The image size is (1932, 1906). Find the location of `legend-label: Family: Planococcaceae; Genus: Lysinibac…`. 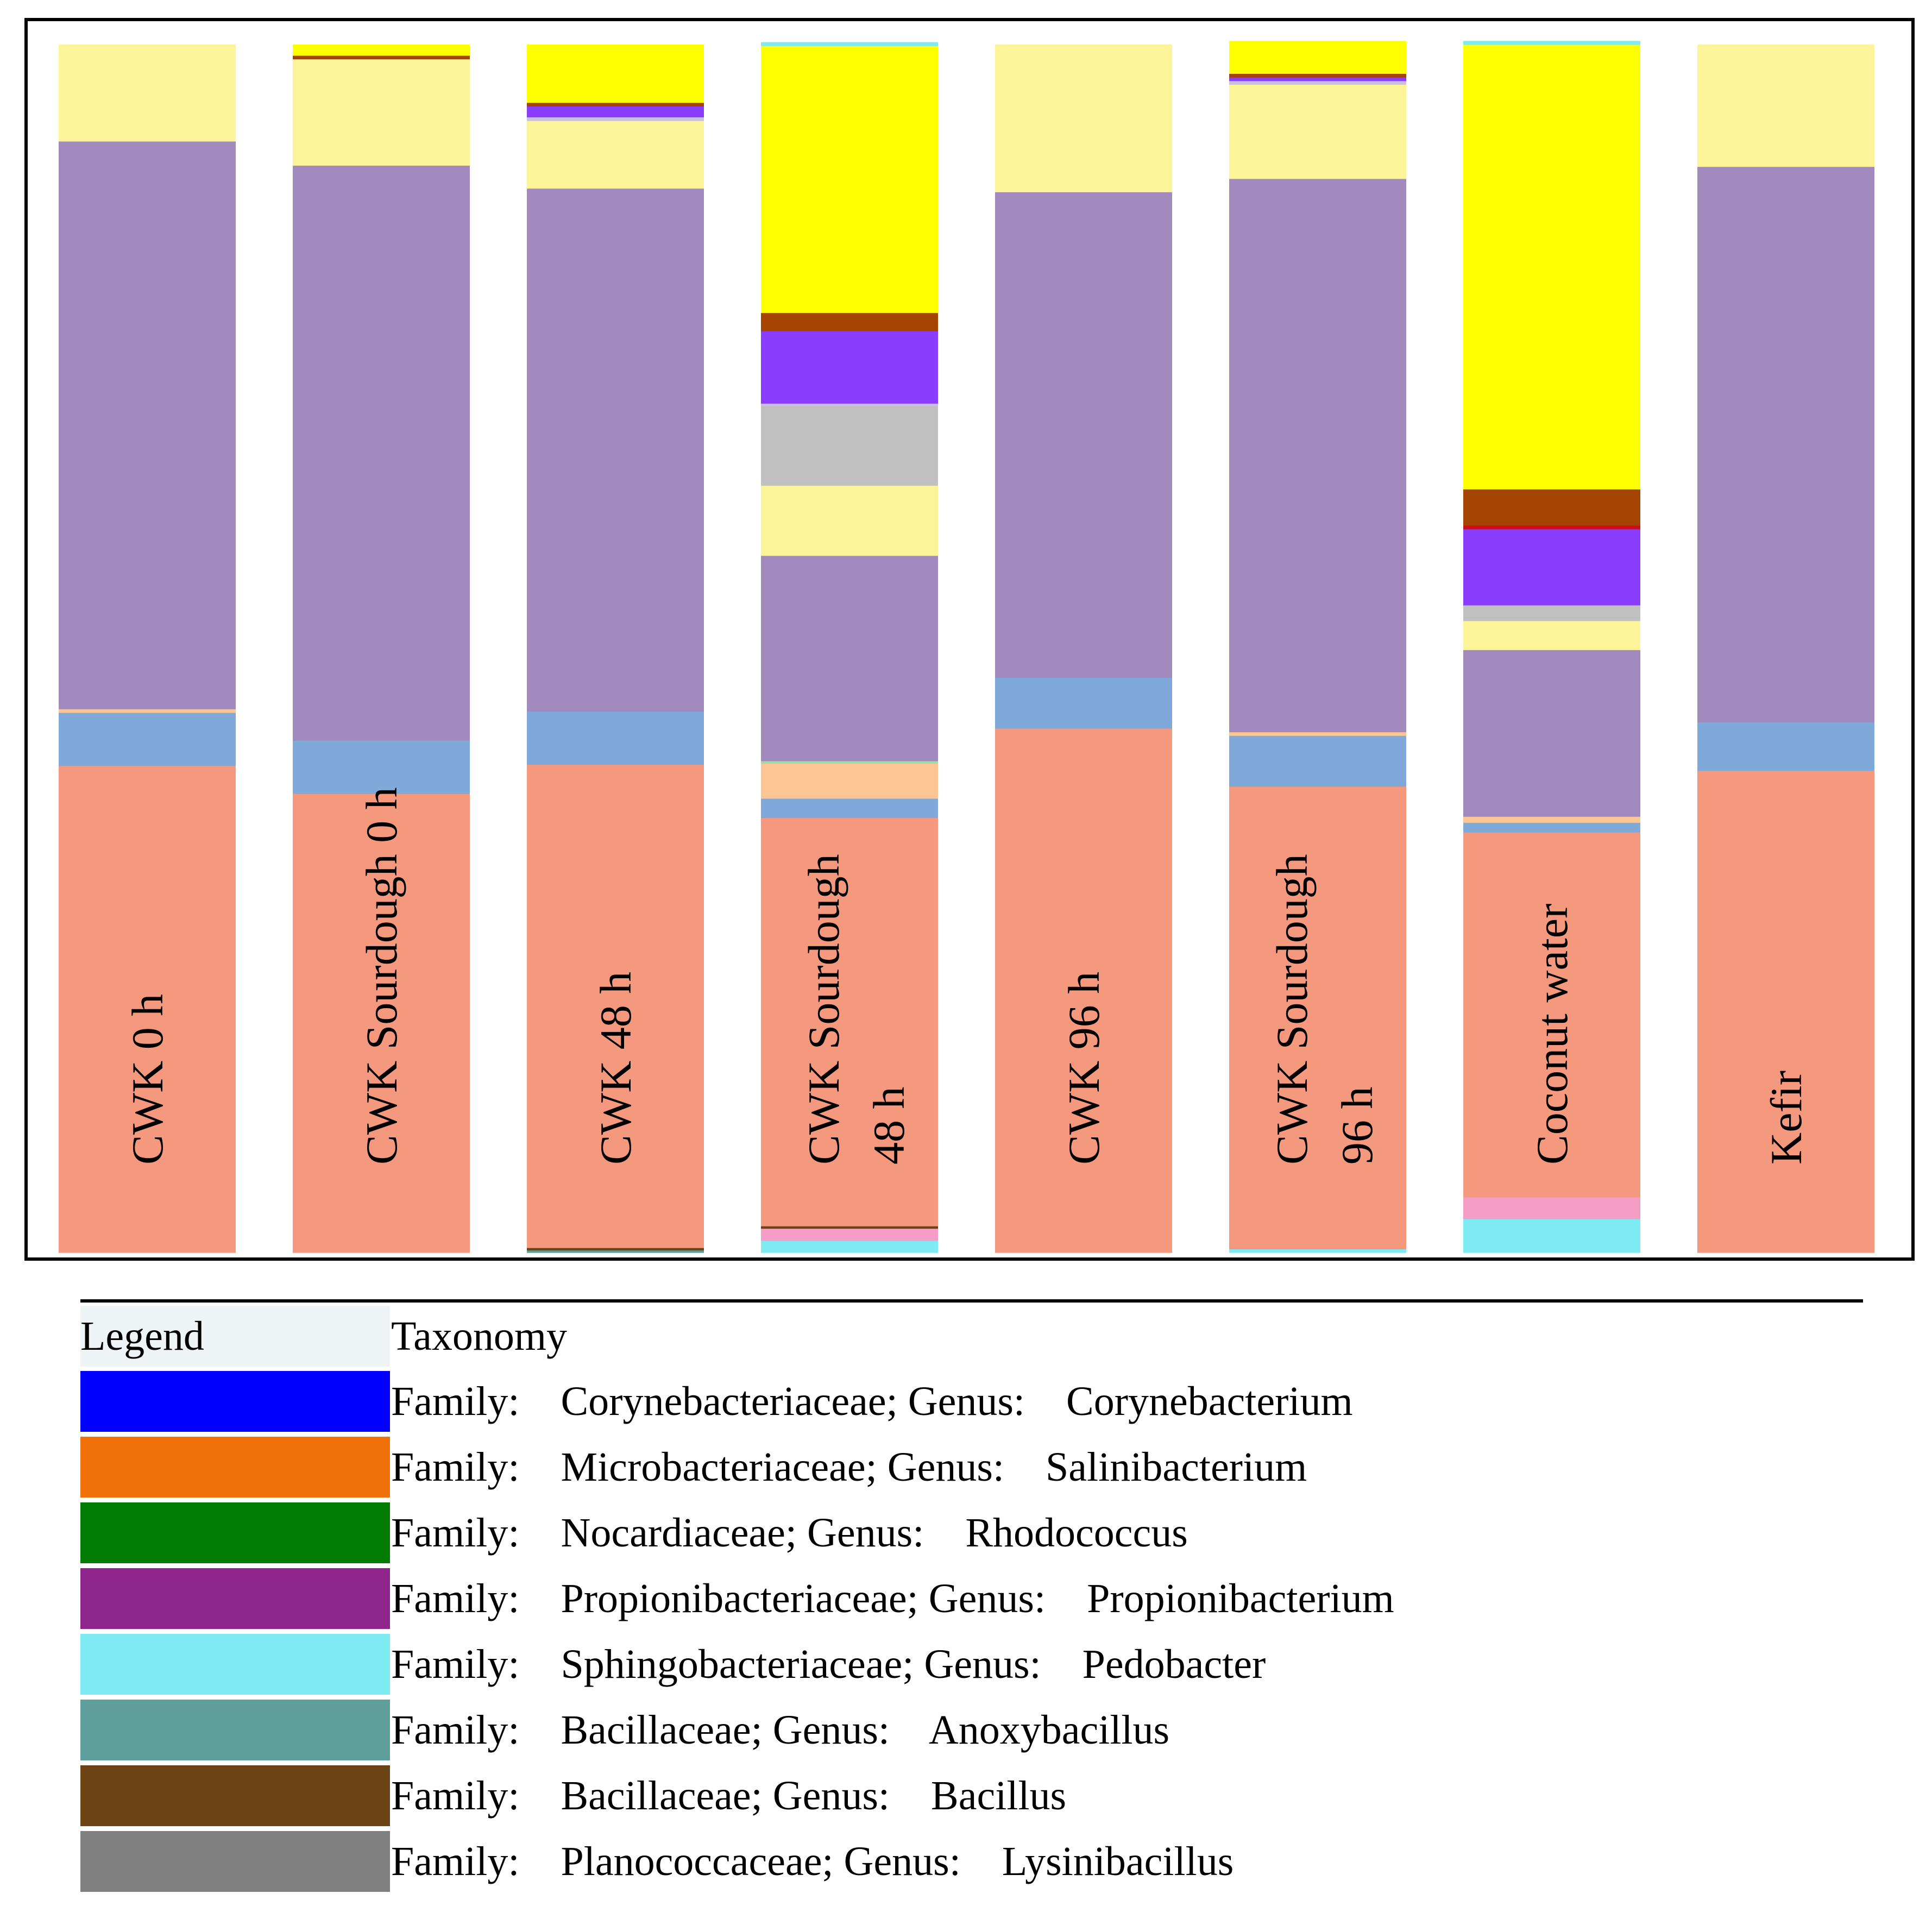

legend-label: Family: Planococcaceae; Genus: Lysinibac… is located at coordinates (812, 1861).